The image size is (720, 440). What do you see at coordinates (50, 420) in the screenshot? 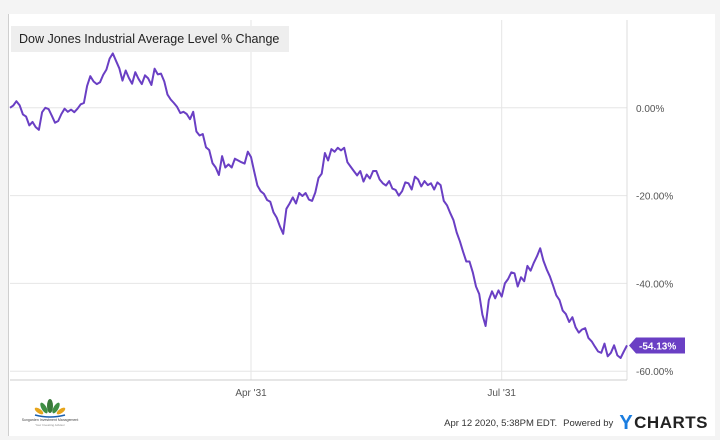
I see `logo-name: Sungarden Investment Management` at bounding box center [50, 420].